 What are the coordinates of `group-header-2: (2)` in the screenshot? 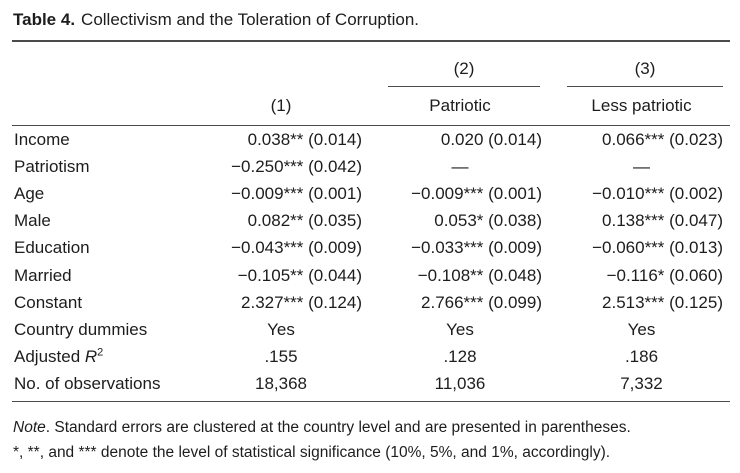 It's located at (469, 64).